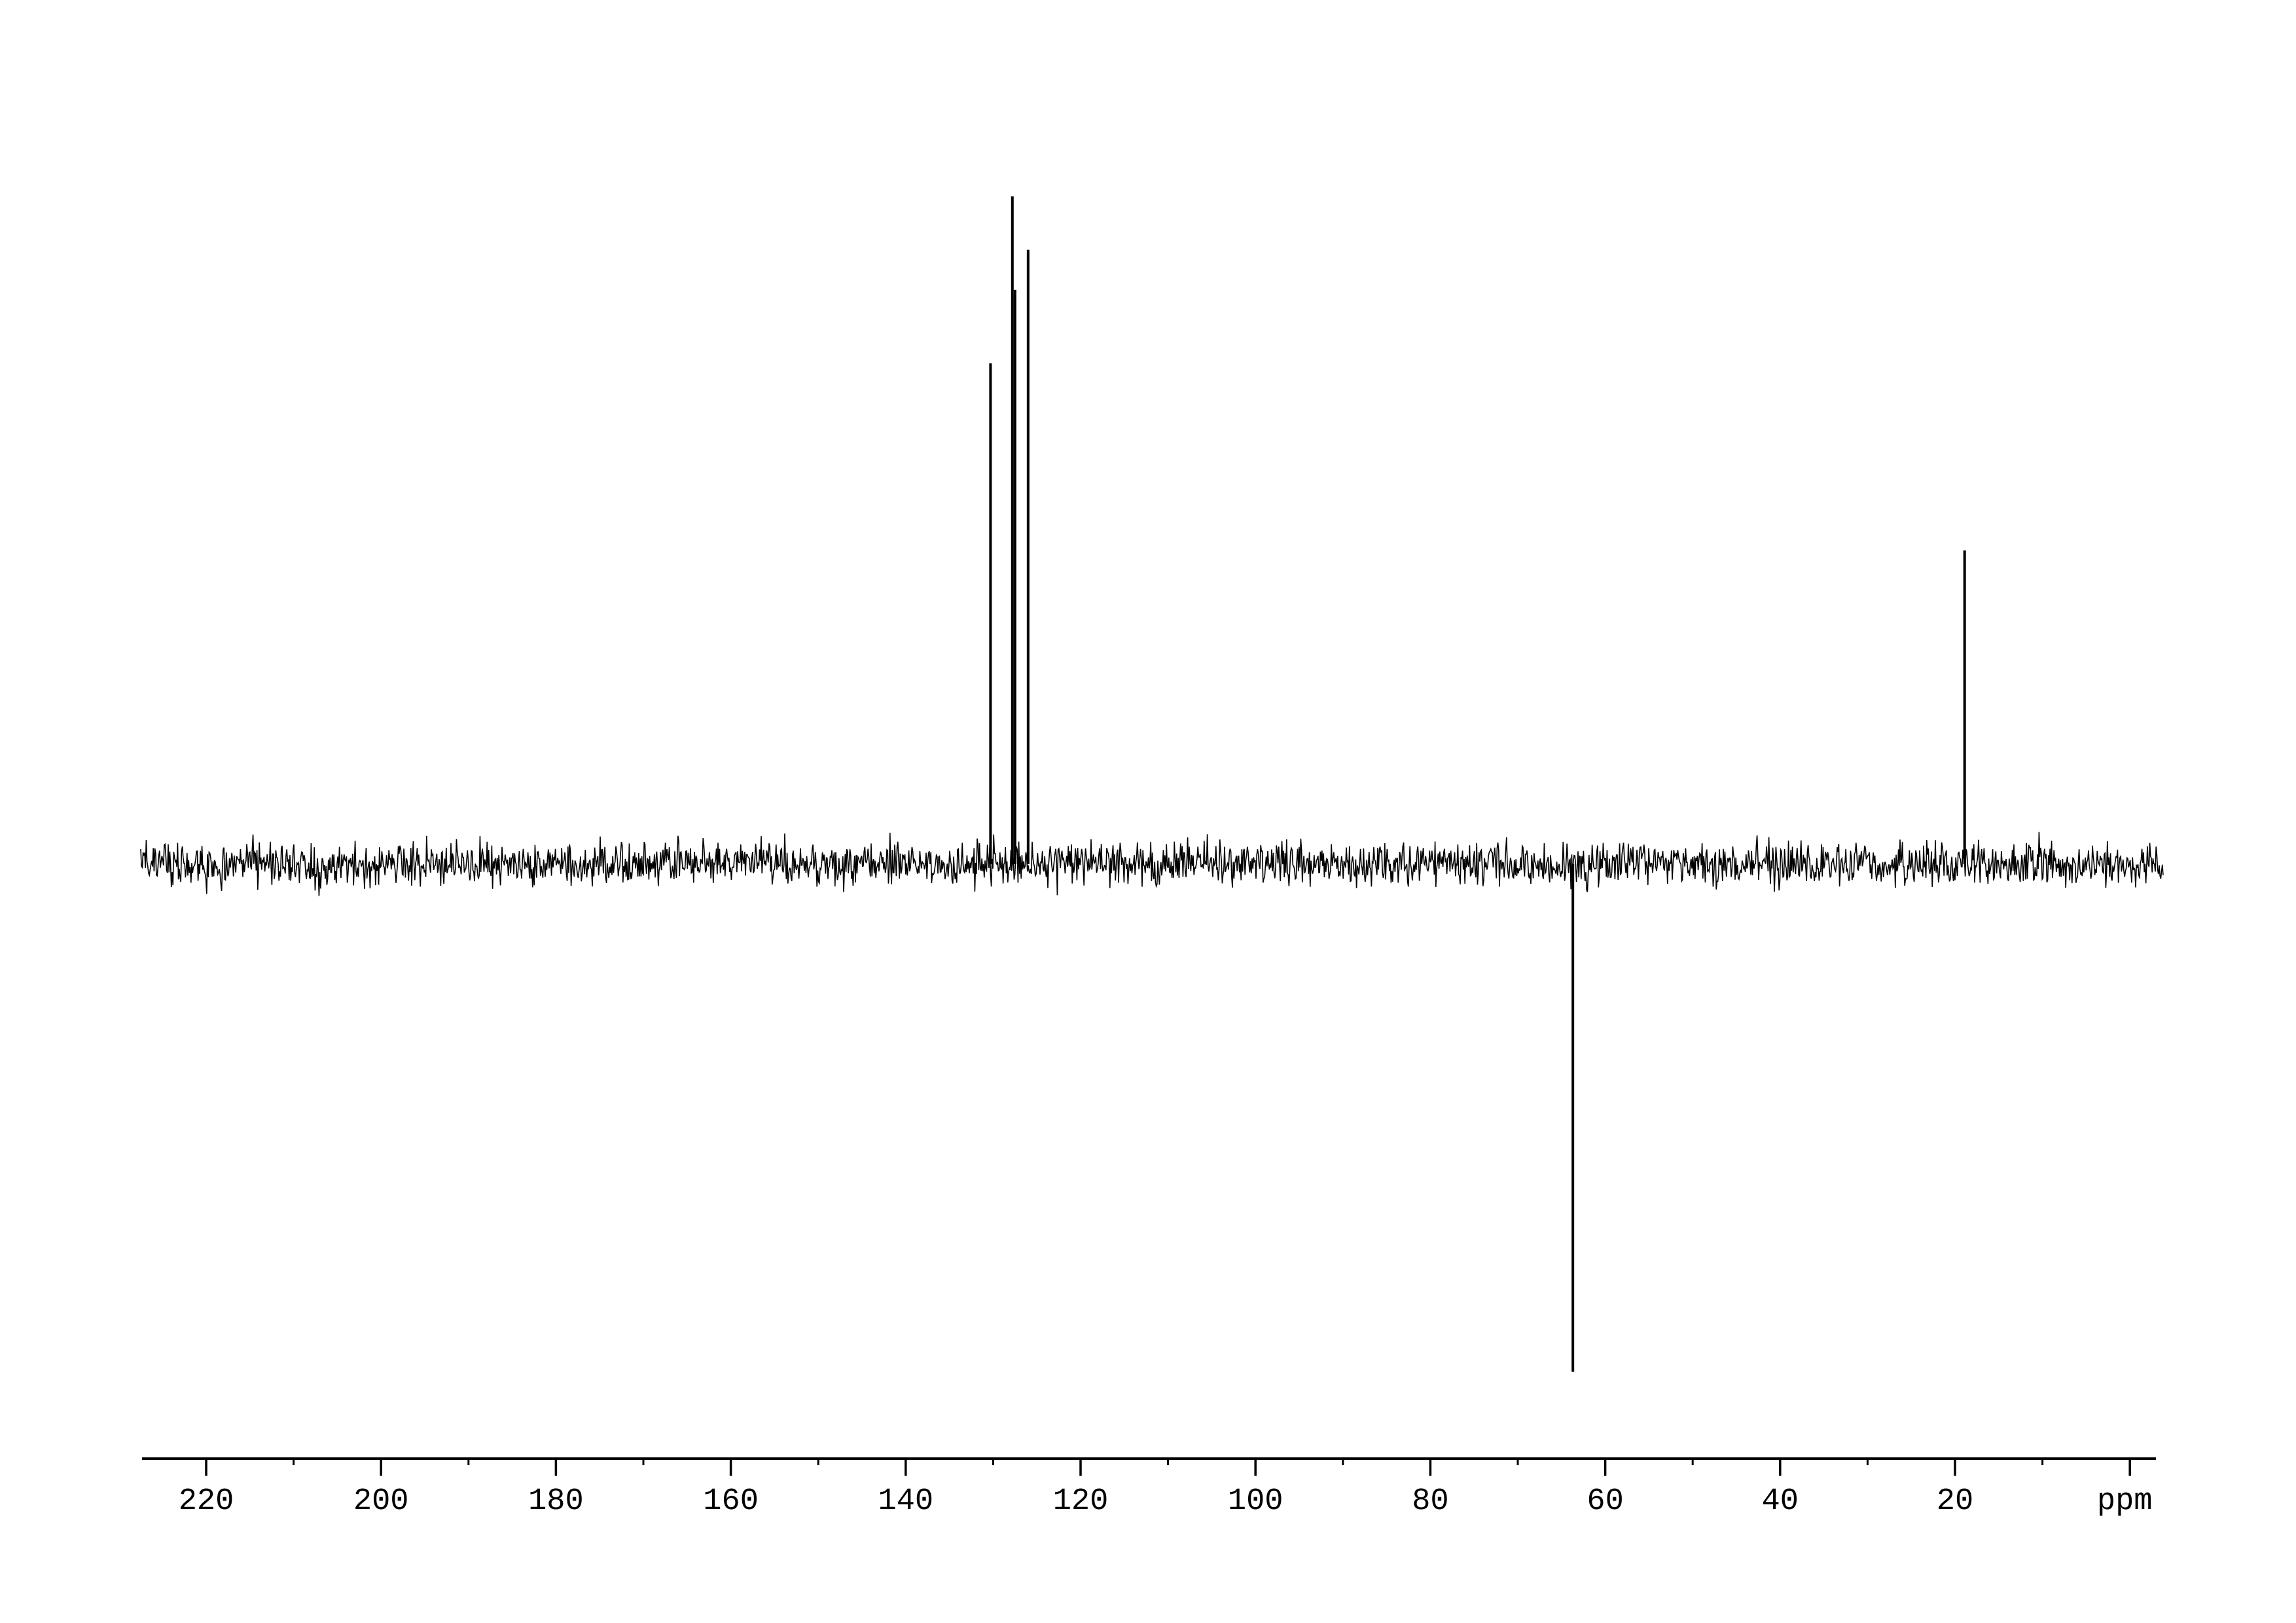  What do you see at coordinates (206, 1501) in the screenshot?
I see `x-axis-tick-label: 220` at bounding box center [206, 1501].